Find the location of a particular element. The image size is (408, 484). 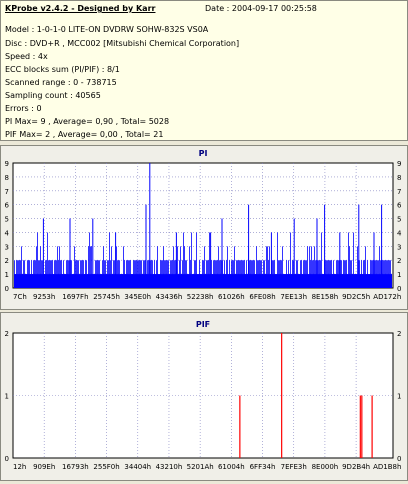

info-sampling: Sampling count : 40565 is located at coordinates (53, 95).